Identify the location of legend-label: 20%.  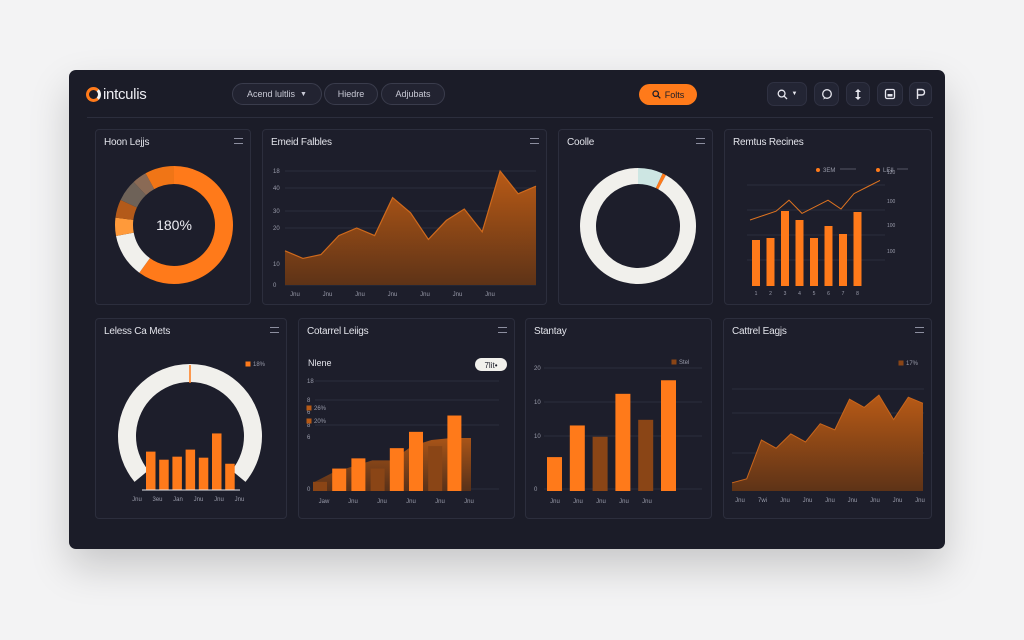
(320, 422).